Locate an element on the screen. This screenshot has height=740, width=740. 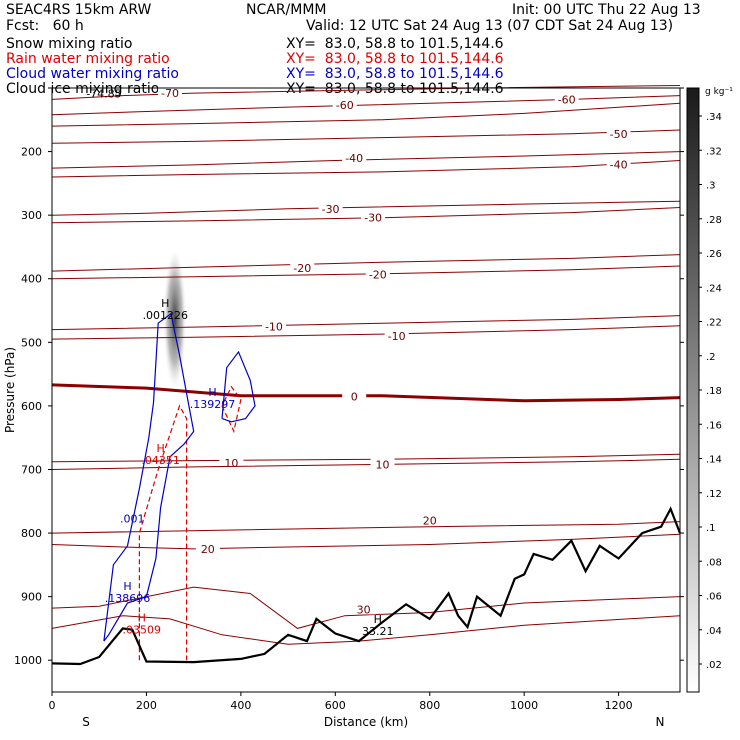
temperature-contour-label: -10 is located at coordinates (397, 336).